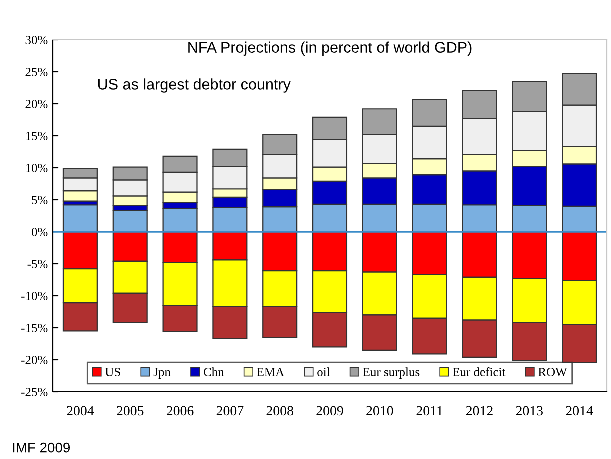  I want to click on legend-label: Eur deficit, so click(479, 372).